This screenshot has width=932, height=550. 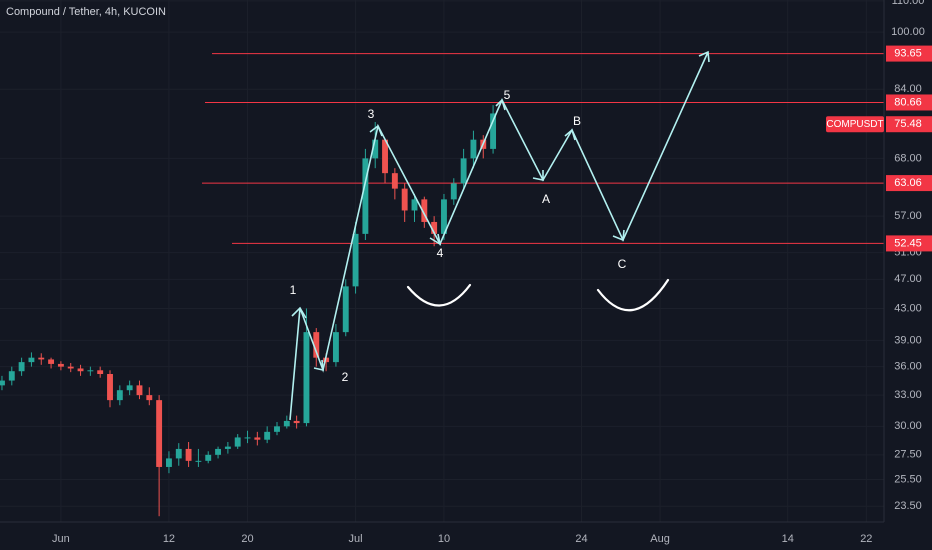 I want to click on y-tick-label: 36.00, so click(x=908, y=367).